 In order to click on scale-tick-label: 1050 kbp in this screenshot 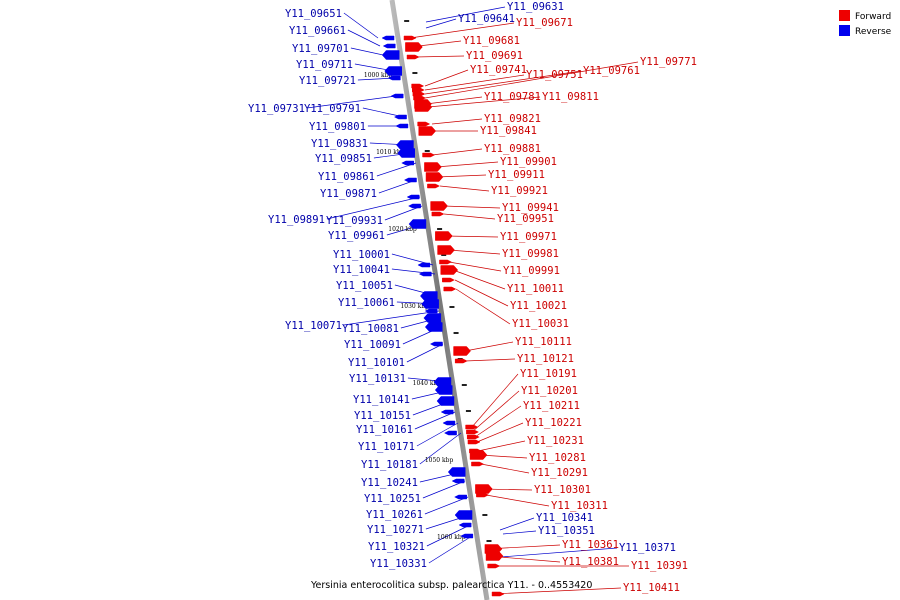, I will do `click(439, 460)`.